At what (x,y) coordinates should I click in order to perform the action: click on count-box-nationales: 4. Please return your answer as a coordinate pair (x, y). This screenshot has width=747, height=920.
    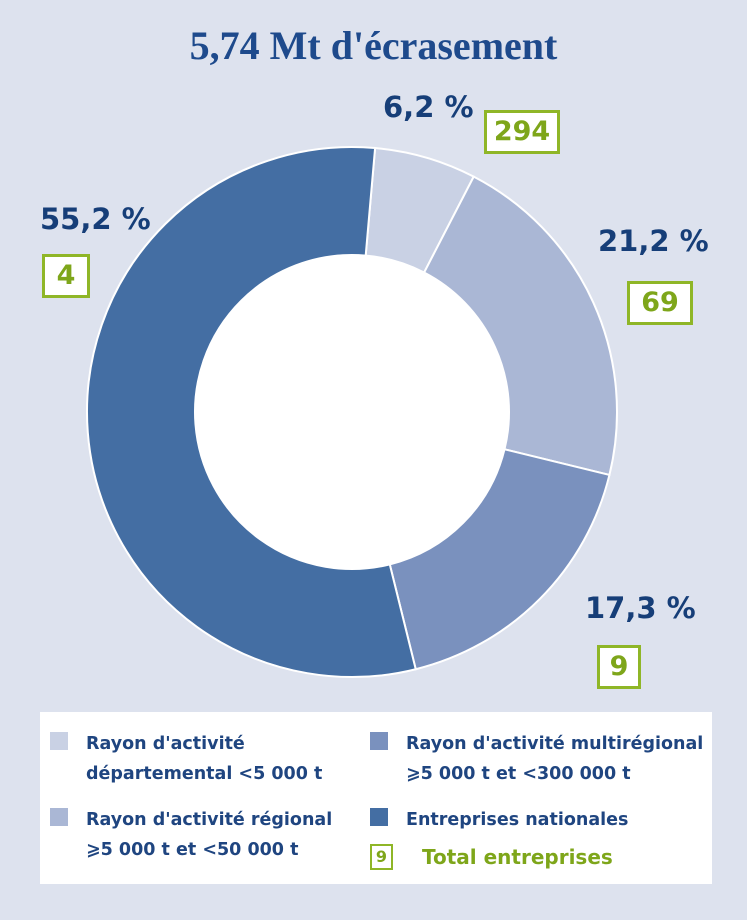
    Looking at the image, I should click on (66, 276).